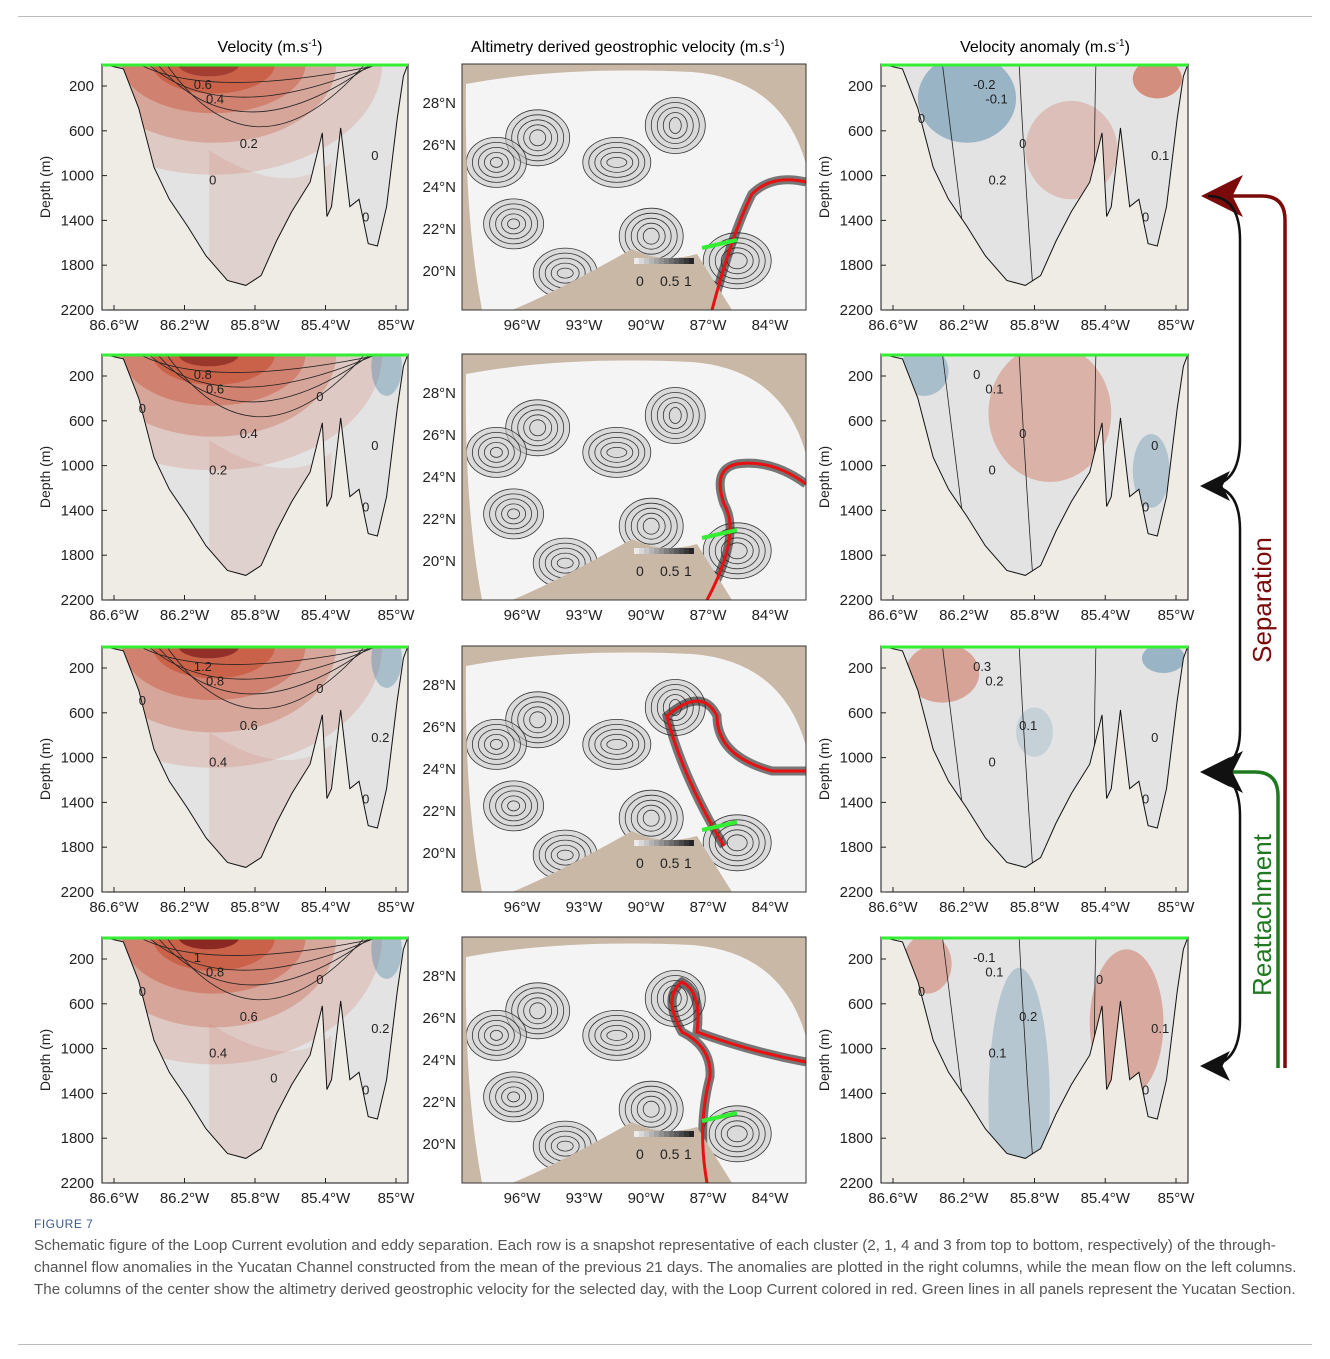  I want to click on velocity-countercurrent, so click(386, 667).